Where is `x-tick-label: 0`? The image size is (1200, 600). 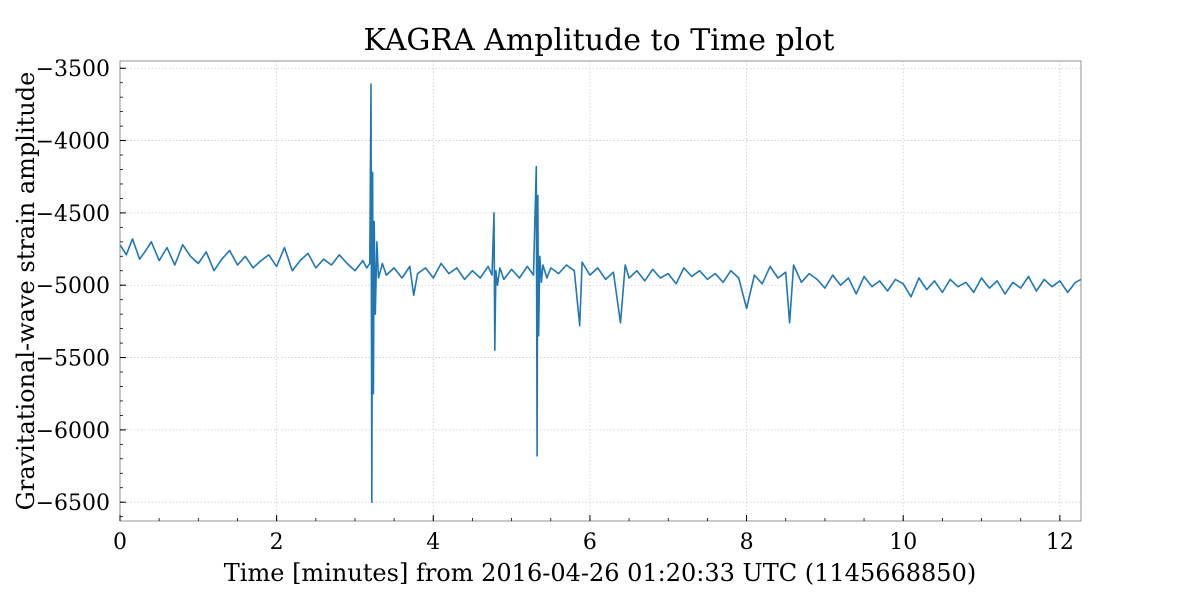 x-tick-label: 0 is located at coordinates (120, 542).